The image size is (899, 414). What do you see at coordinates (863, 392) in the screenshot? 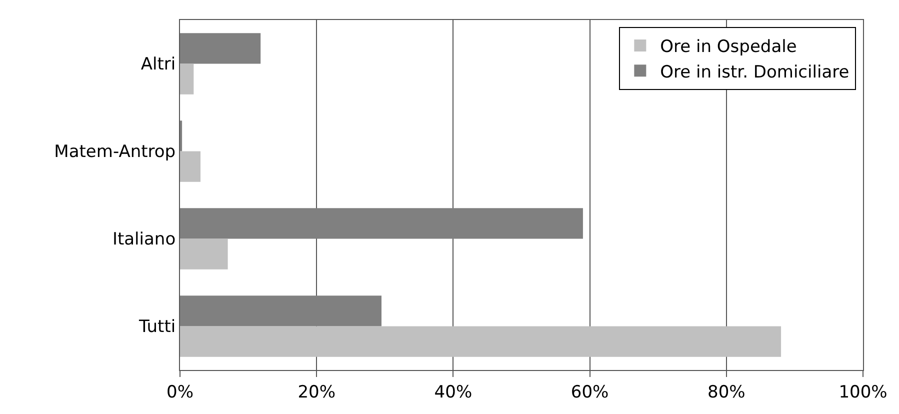
I see `x-tick-label: 100%` at bounding box center [863, 392].